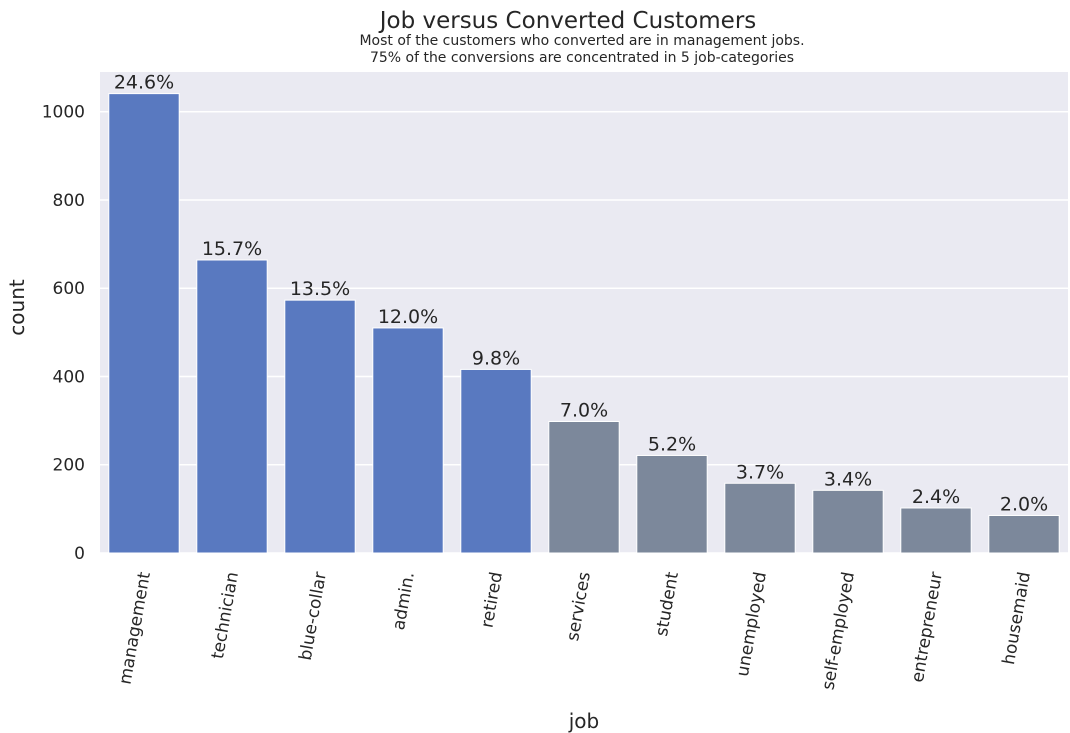  Describe the element at coordinates (69, 289) in the screenshot. I see `y-tick-label-600: 600` at that location.